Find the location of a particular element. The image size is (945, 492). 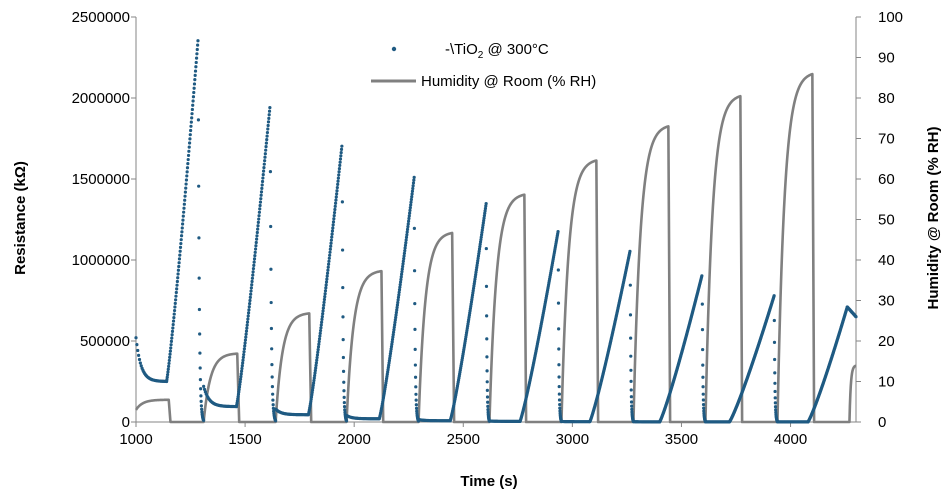

y-right-tick-label: 0 is located at coordinates (882, 422).